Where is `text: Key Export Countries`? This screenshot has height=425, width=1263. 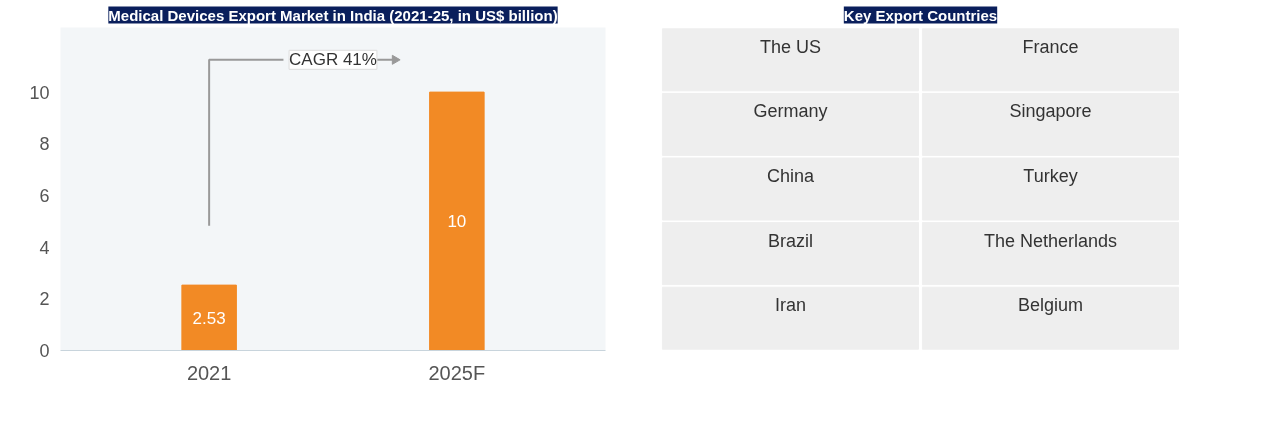
text: Key Export Countries is located at coordinates (920, 15).